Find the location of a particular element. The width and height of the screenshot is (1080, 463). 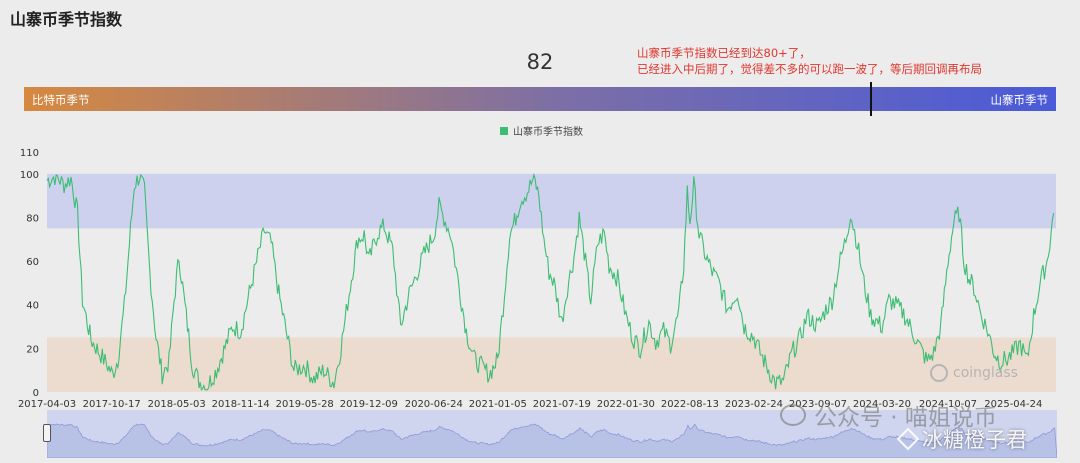

chart-legend: 山寨币季节指数 is located at coordinates (541, 130).